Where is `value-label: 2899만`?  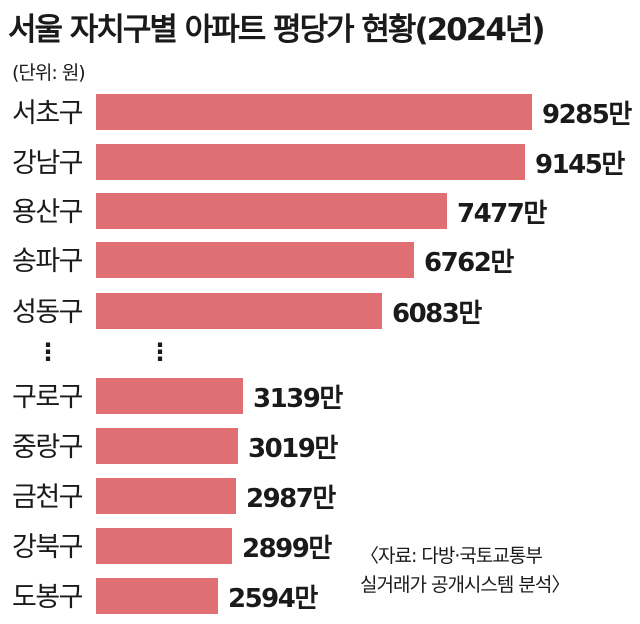 value-label: 2899만 is located at coordinates (287, 549).